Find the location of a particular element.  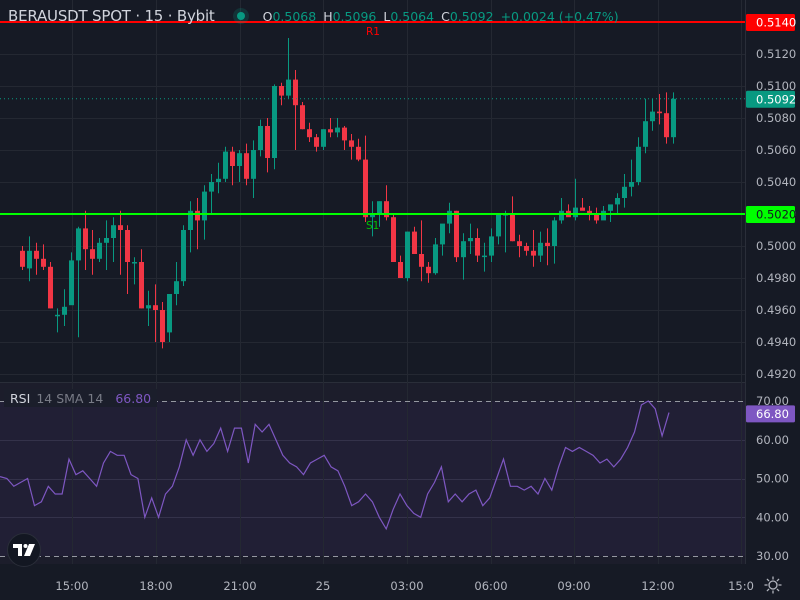

close-value: 0.5092 is located at coordinates (471, 16).